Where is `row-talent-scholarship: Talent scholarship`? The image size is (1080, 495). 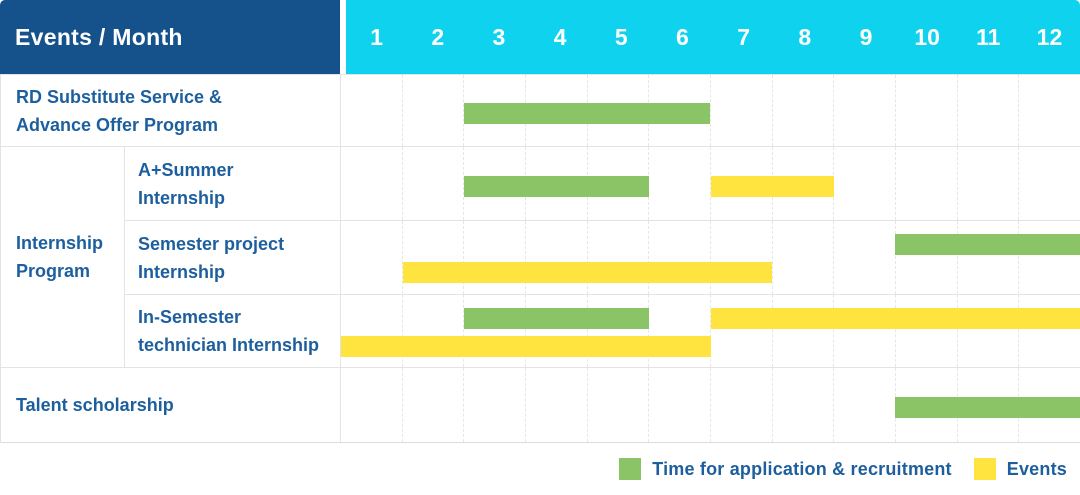 row-talent-scholarship: Talent scholarship is located at coordinates (540, 405).